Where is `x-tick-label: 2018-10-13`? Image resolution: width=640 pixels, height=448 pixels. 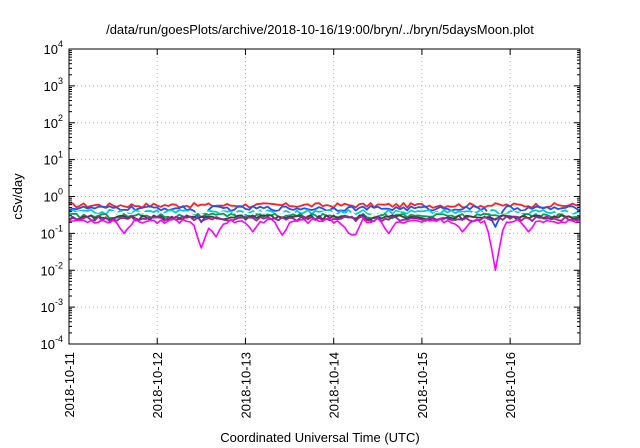
x-tick-label: 2018-10-13 is located at coordinates (245, 385).